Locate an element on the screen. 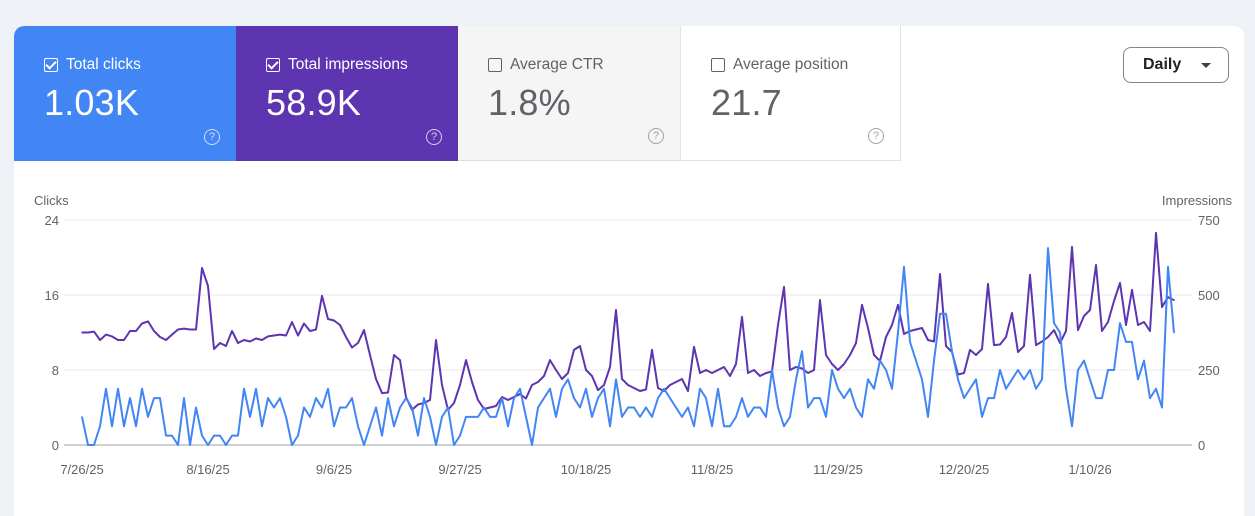  left-axis-title: Clicks is located at coordinates (51, 200).